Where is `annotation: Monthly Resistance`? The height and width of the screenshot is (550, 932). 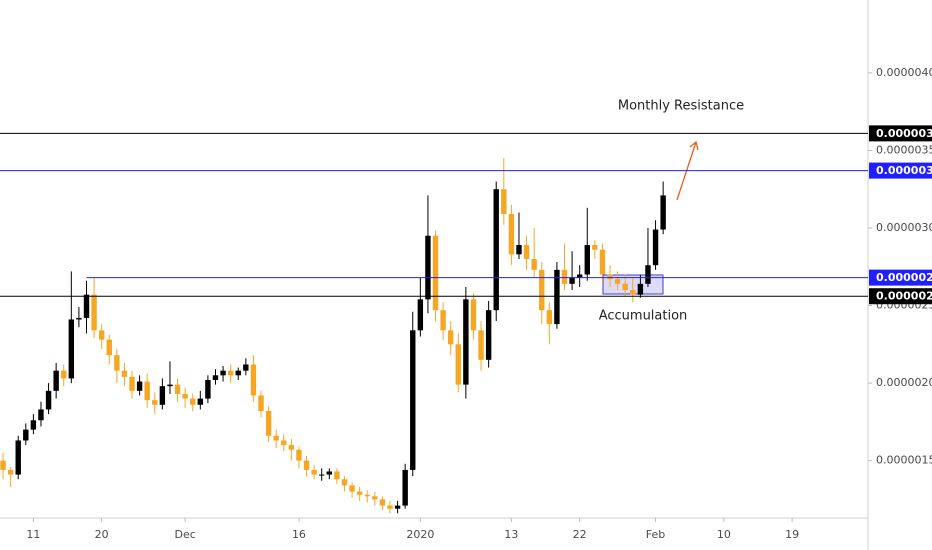 annotation: Monthly Resistance is located at coordinates (681, 106).